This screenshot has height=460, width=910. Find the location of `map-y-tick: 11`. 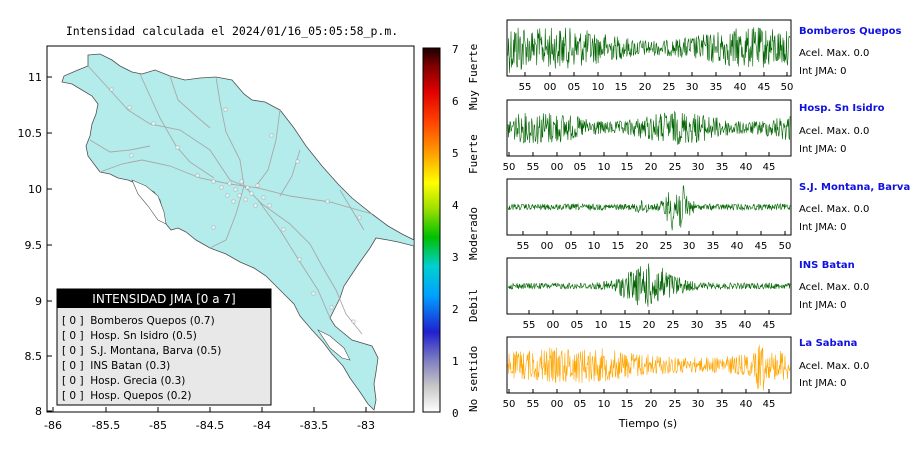

map-y-tick: 11 is located at coordinates (35, 77).